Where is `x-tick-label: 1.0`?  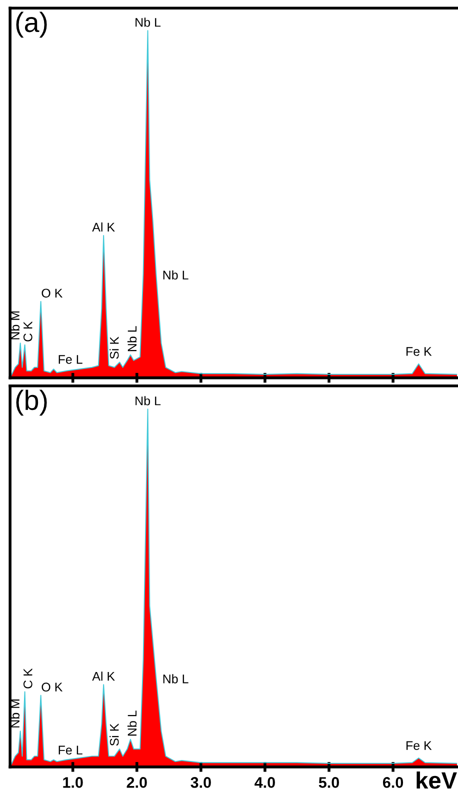
x-tick-label: 1.0 is located at coordinates (73, 782).